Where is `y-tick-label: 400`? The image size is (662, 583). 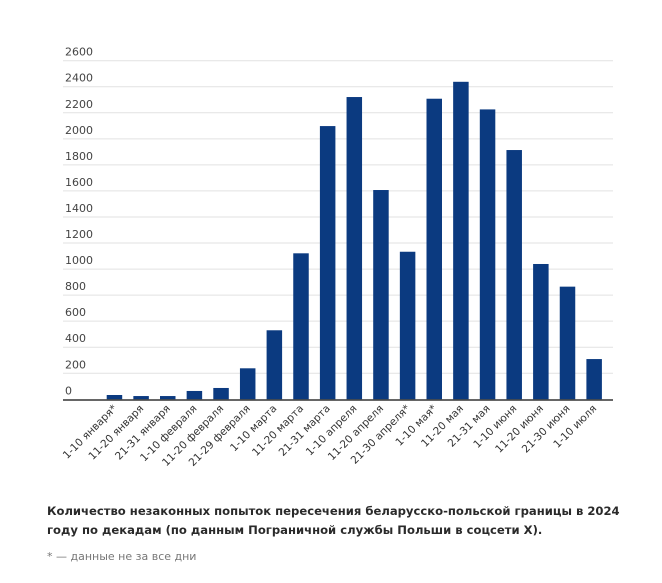
y-tick-label: 400 is located at coordinates (75, 338).